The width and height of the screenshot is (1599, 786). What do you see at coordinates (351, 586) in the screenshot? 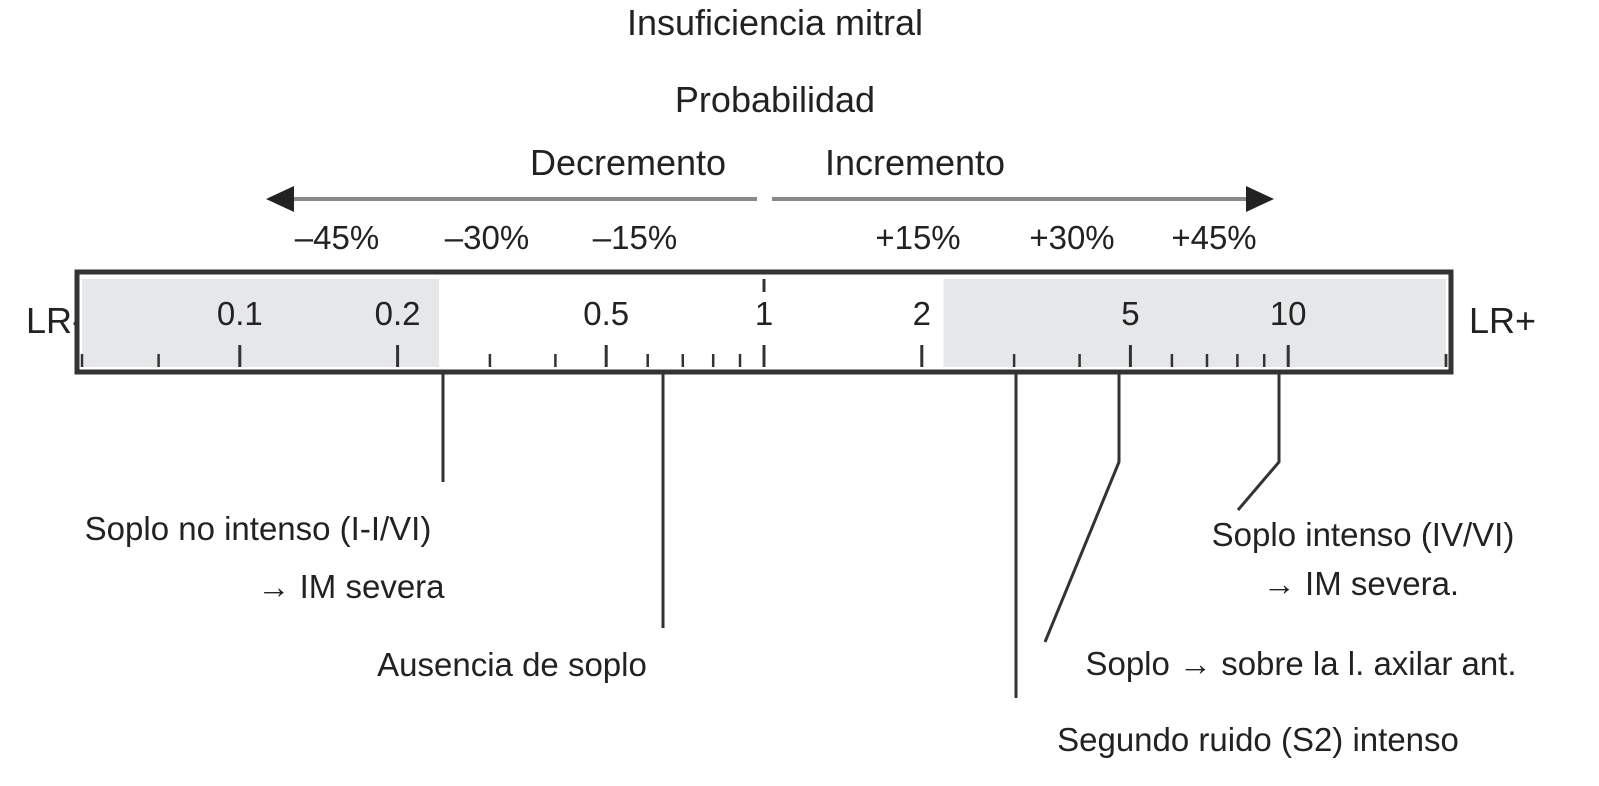
I see `finding-soplo-no-intenso-line2: → IM severa` at bounding box center [351, 586].